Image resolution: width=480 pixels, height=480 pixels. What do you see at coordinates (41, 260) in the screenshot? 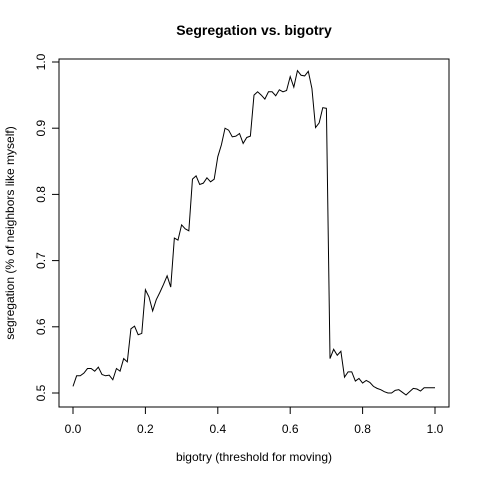
I see `y-tick-label: 0.7` at bounding box center [41, 260].